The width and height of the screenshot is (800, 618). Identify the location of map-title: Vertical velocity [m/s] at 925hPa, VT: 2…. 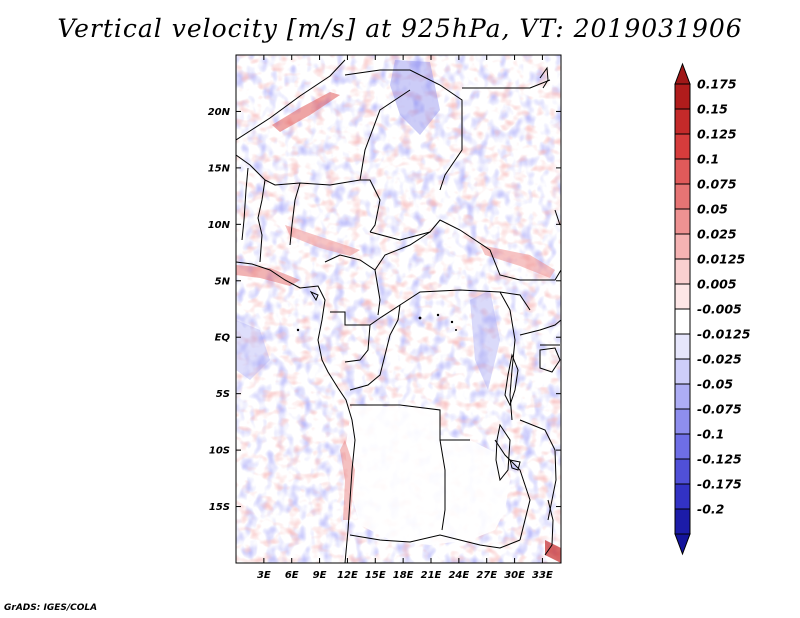
(400, 28).